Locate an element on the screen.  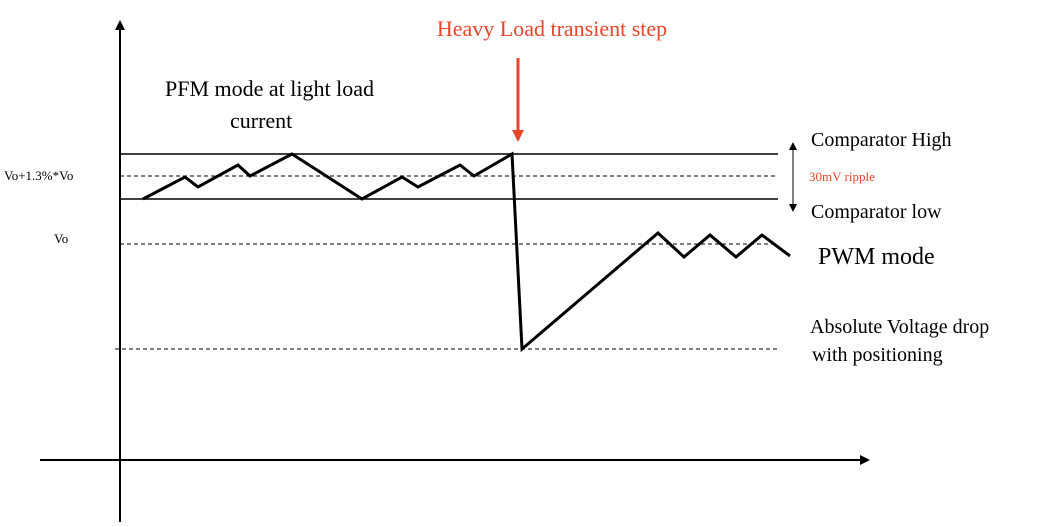
vo-label: Vo is located at coordinates (61, 238).